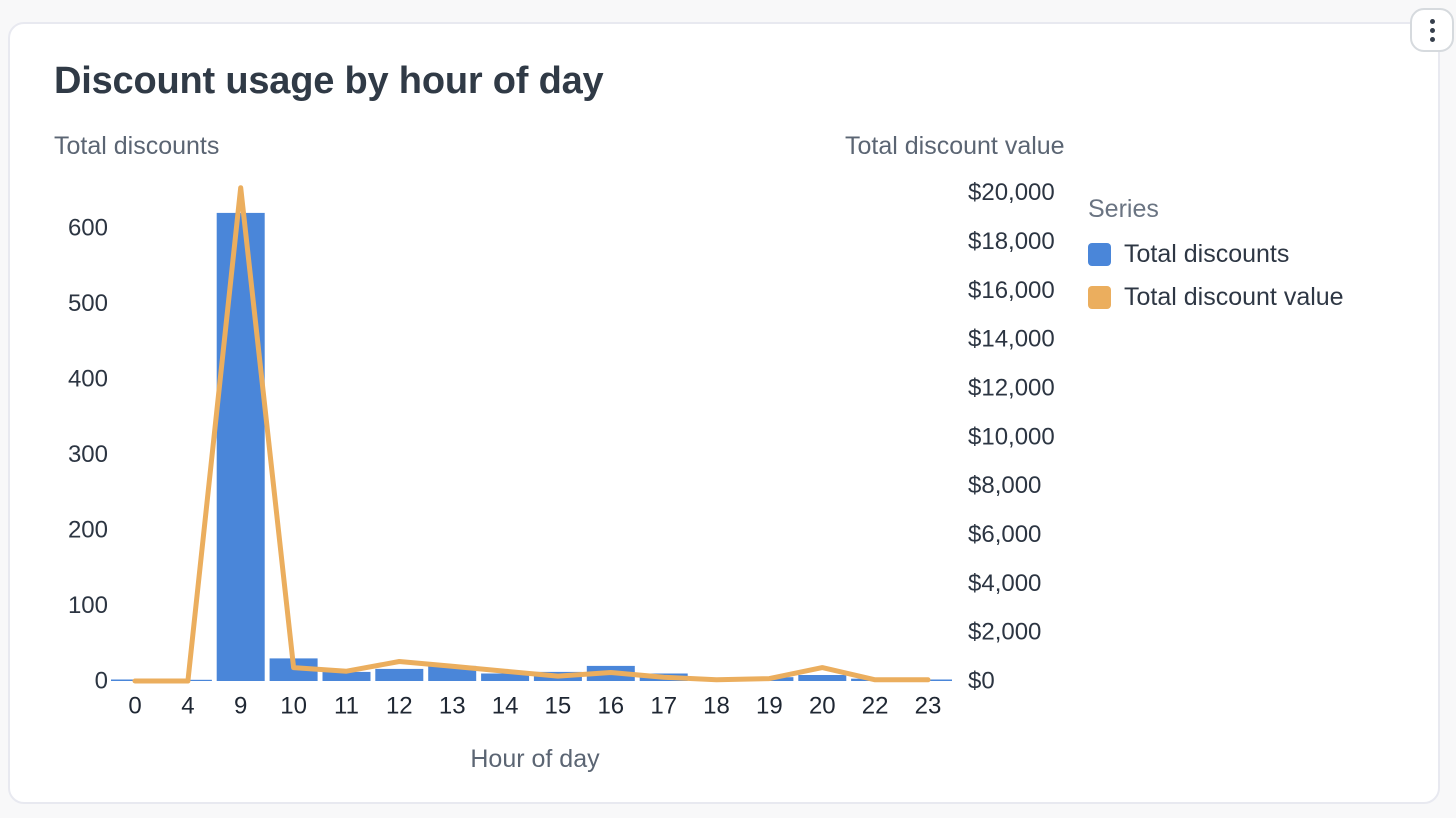  Describe the element at coordinates (875, 706) in the screenshot. I see `x-axis-tick-hour-22: 22` at that location.